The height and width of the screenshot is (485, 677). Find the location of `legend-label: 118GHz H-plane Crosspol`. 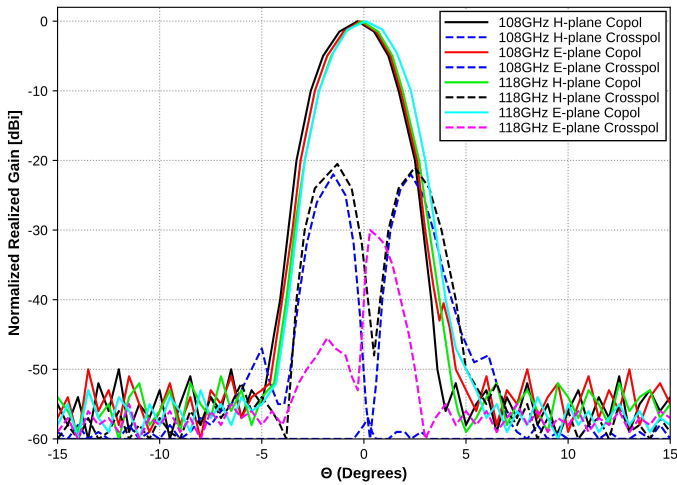

legend-label: 118GHz H-plane Crosspol is located at coordinates (579, 99).